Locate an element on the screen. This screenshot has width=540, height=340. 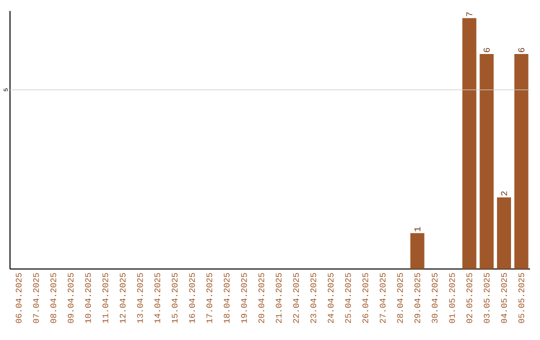
x-tick-label: 30.04.2025 is located at coordinates (435, 298).